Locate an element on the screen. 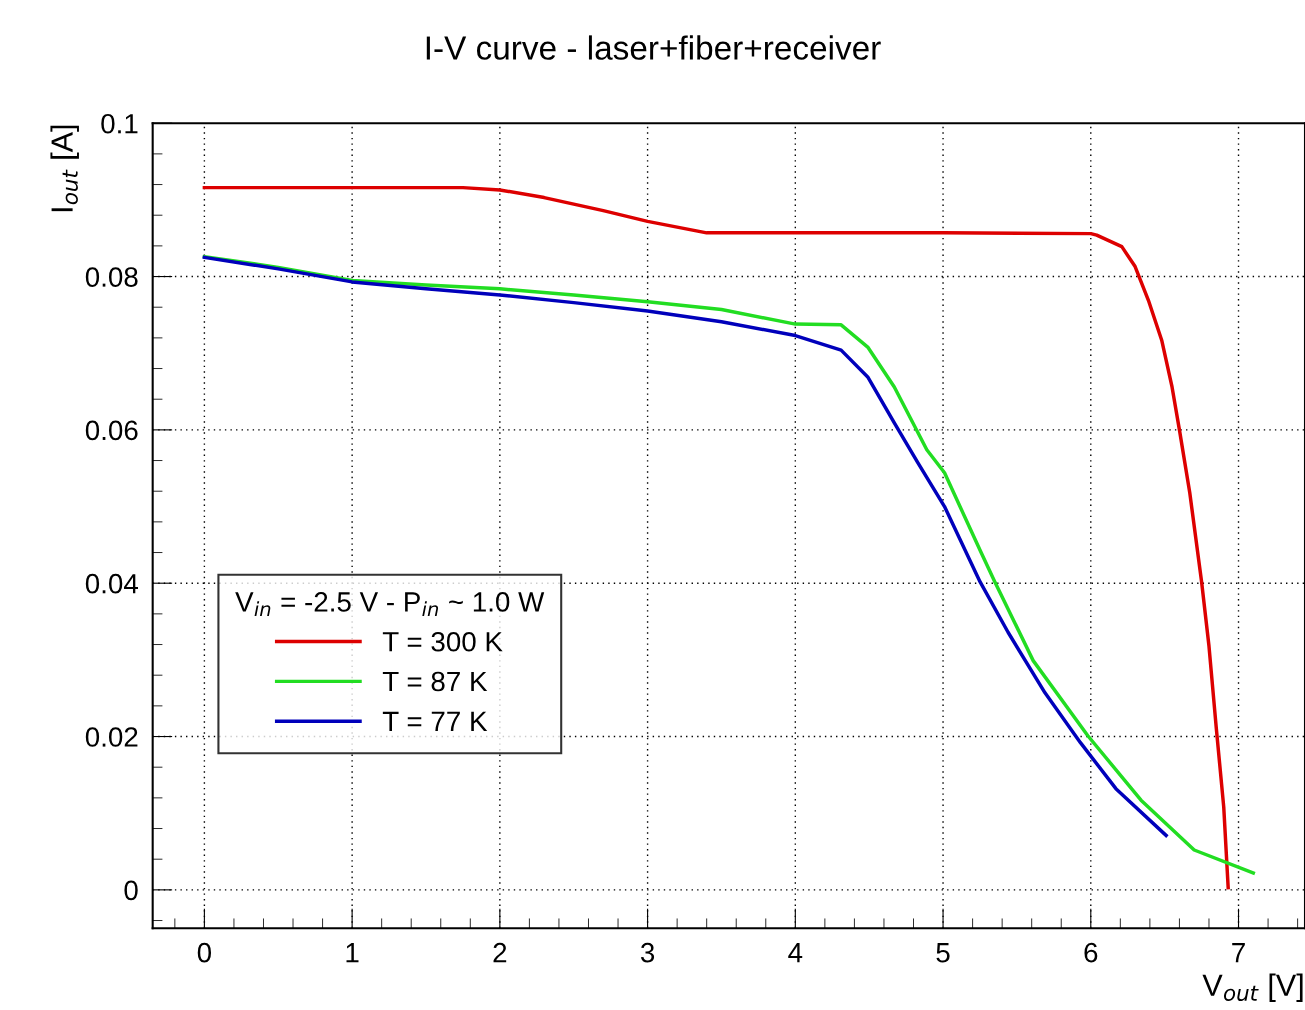 Image resolution: width=1305 pixels, height=1010 pixels. x-tick-label: 5 is located at coordinates (943, 953).